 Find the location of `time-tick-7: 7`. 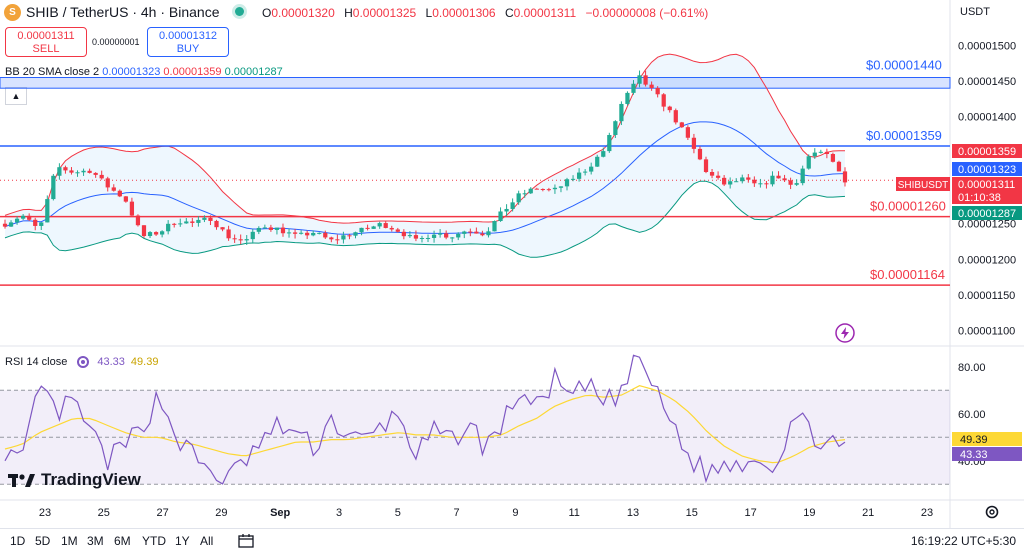

time-tick-7: 7 is located at coordinates (457, 513).